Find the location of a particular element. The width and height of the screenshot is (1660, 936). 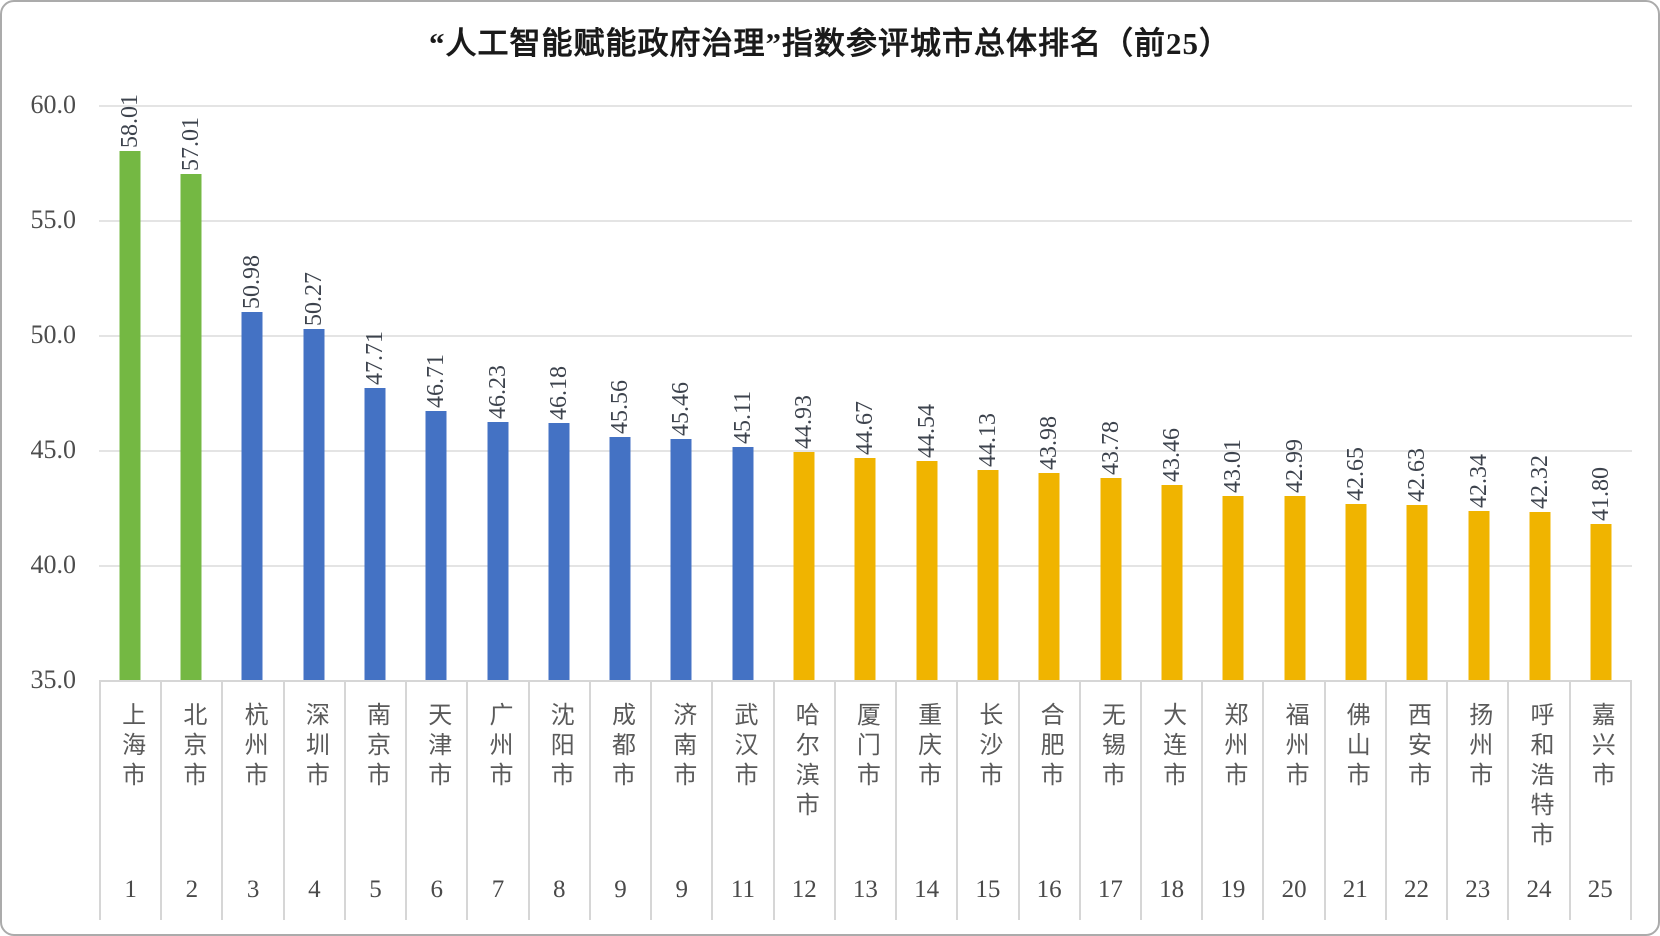

y-tick-label: 50.0 is located at coordinates (53, 334).